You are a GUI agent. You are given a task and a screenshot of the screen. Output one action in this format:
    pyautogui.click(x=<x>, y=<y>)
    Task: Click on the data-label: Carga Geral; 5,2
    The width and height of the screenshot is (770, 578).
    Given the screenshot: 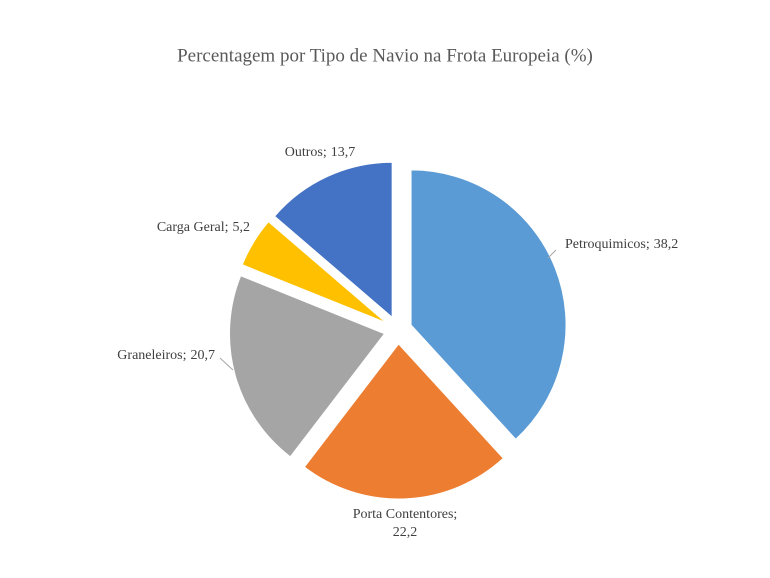 What is the action you would take?
    pyautogui.click(x=203, y=227)
    